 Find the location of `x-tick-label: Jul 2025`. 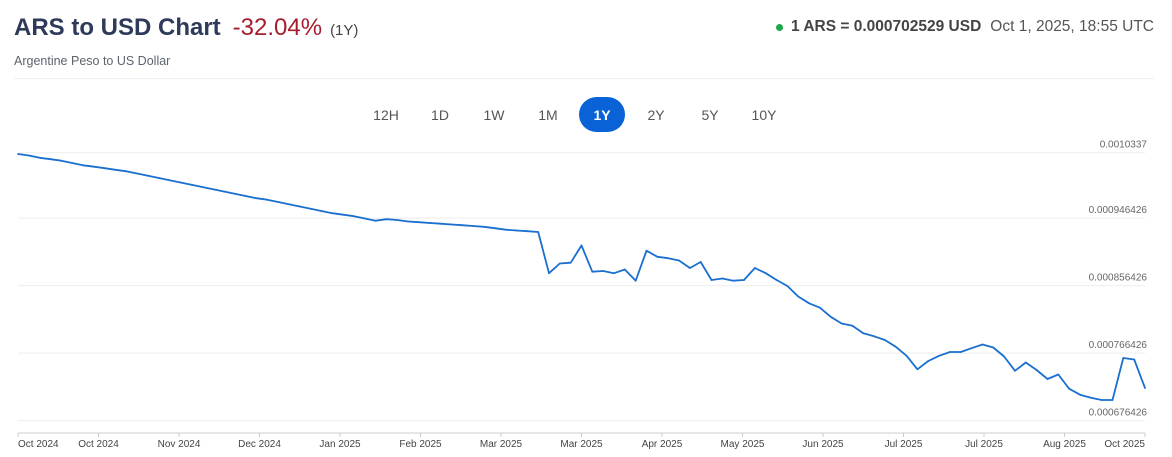

x-tick-label: Jul 2025 is located at coordinates (984, 444).